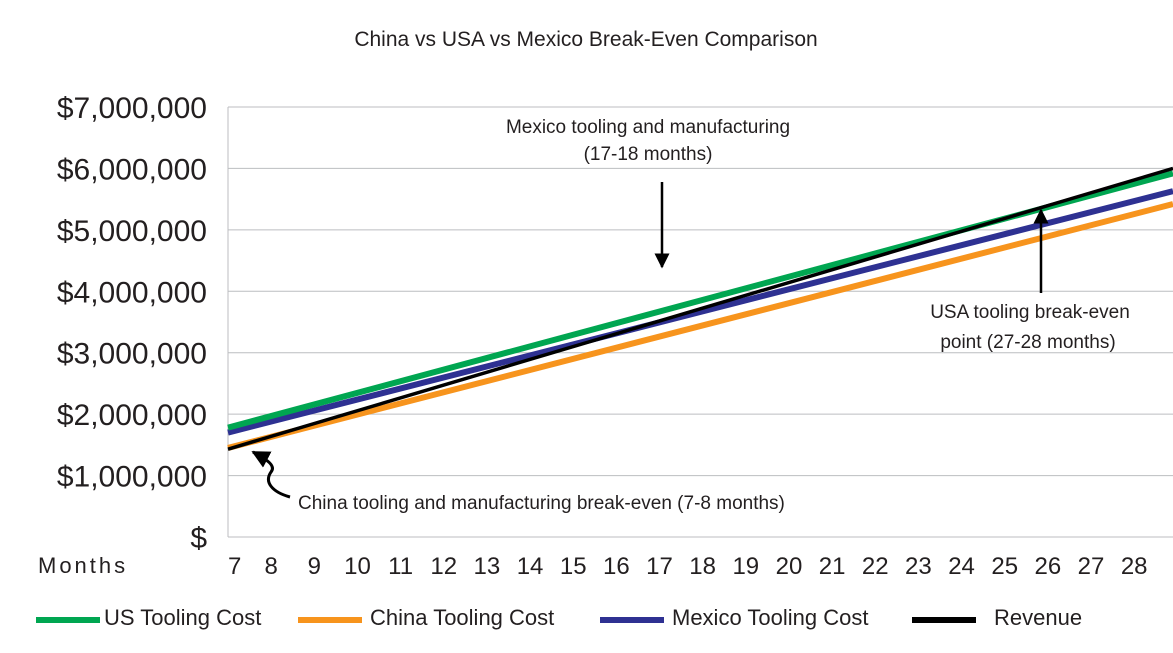 The height and width of the screenshot is (653, 1173). I want to click on x-tick-label: 23, so click(918, 566).